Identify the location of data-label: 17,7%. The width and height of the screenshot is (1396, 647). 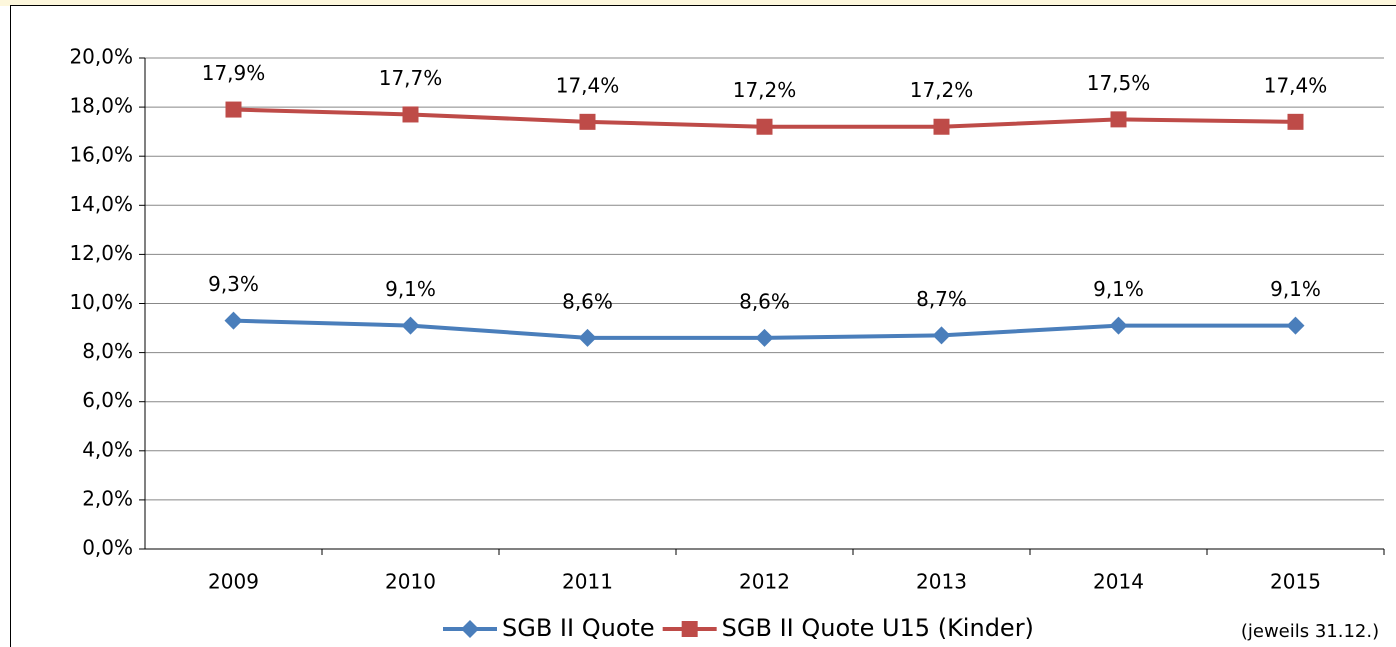
(411, 78).